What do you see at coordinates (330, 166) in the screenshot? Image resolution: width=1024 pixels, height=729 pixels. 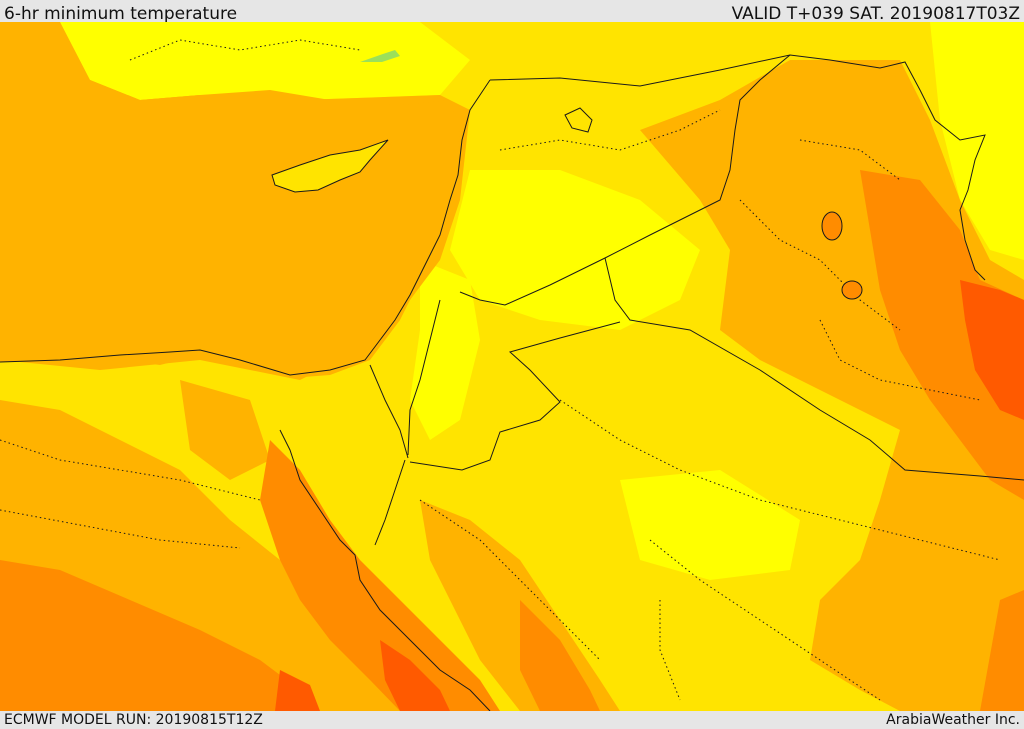 I see `cyprus-island` at bounding box center [330, 166].